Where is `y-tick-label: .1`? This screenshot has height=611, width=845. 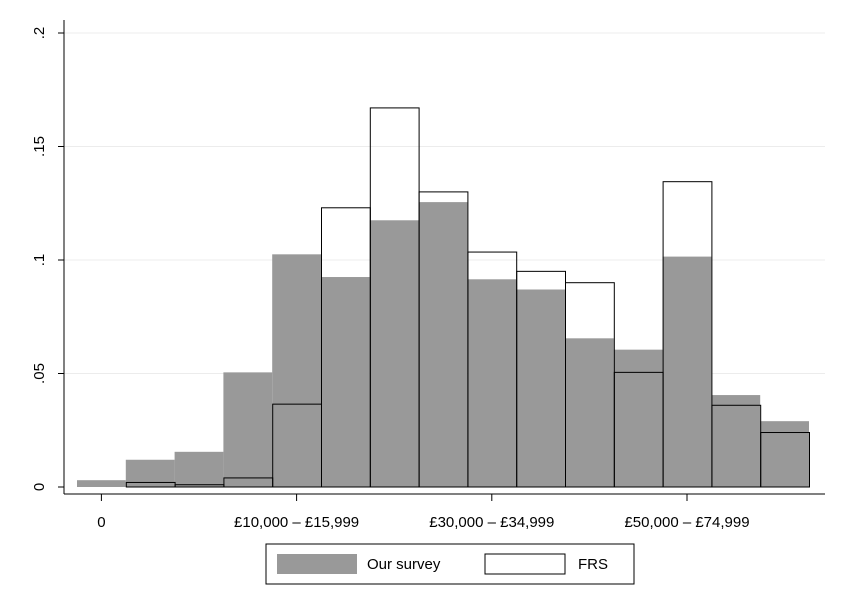 y-tick-label: .1 is located at coordinates (39, 260).